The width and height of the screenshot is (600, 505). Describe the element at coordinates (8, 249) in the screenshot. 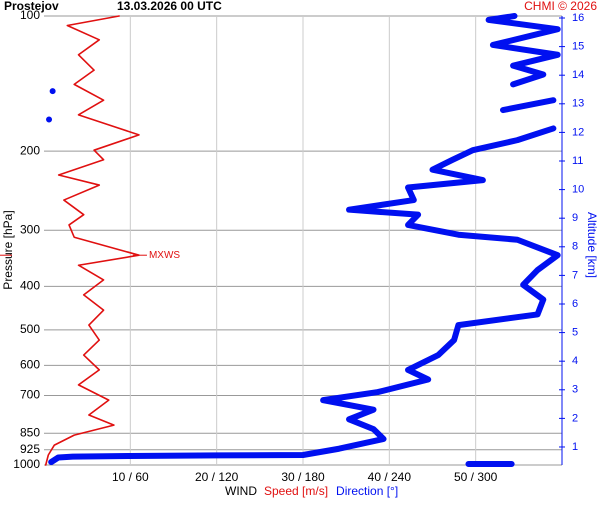

I see `y-axis-label: Pressure [hPa]` at that location.